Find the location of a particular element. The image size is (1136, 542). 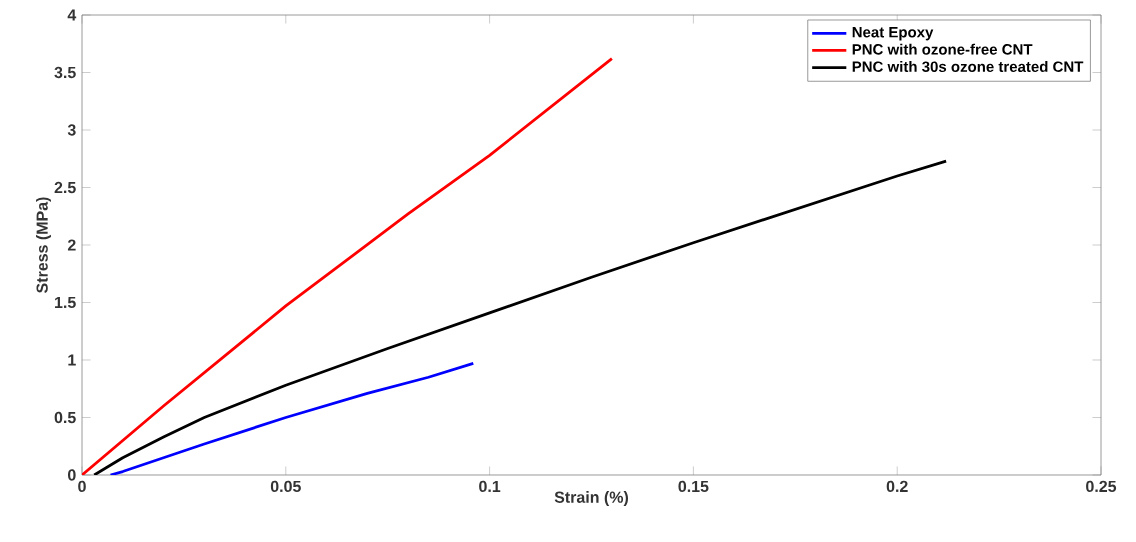

y-tick-label: 2.5 is located at coordinates (65, 187).